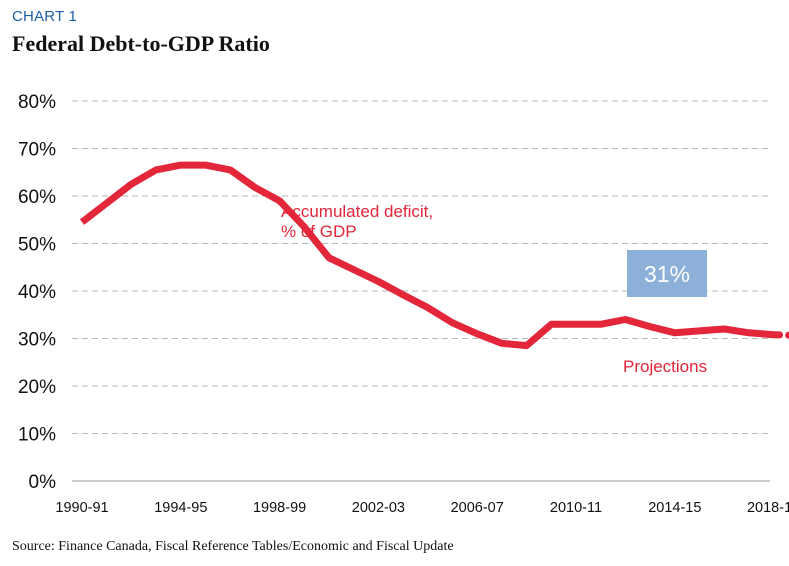  What do you see at coordinates (357, 211) in the screenshot?
I see `series-annotation-line: Accumulated deficit,` at bounding box center [357, 211].